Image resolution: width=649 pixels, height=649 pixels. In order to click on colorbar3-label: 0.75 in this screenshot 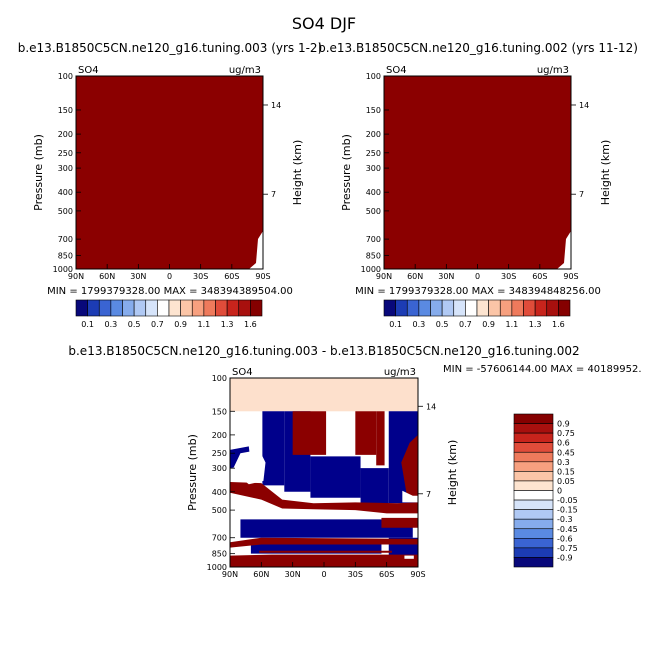, I will do `click(566, 433)`.